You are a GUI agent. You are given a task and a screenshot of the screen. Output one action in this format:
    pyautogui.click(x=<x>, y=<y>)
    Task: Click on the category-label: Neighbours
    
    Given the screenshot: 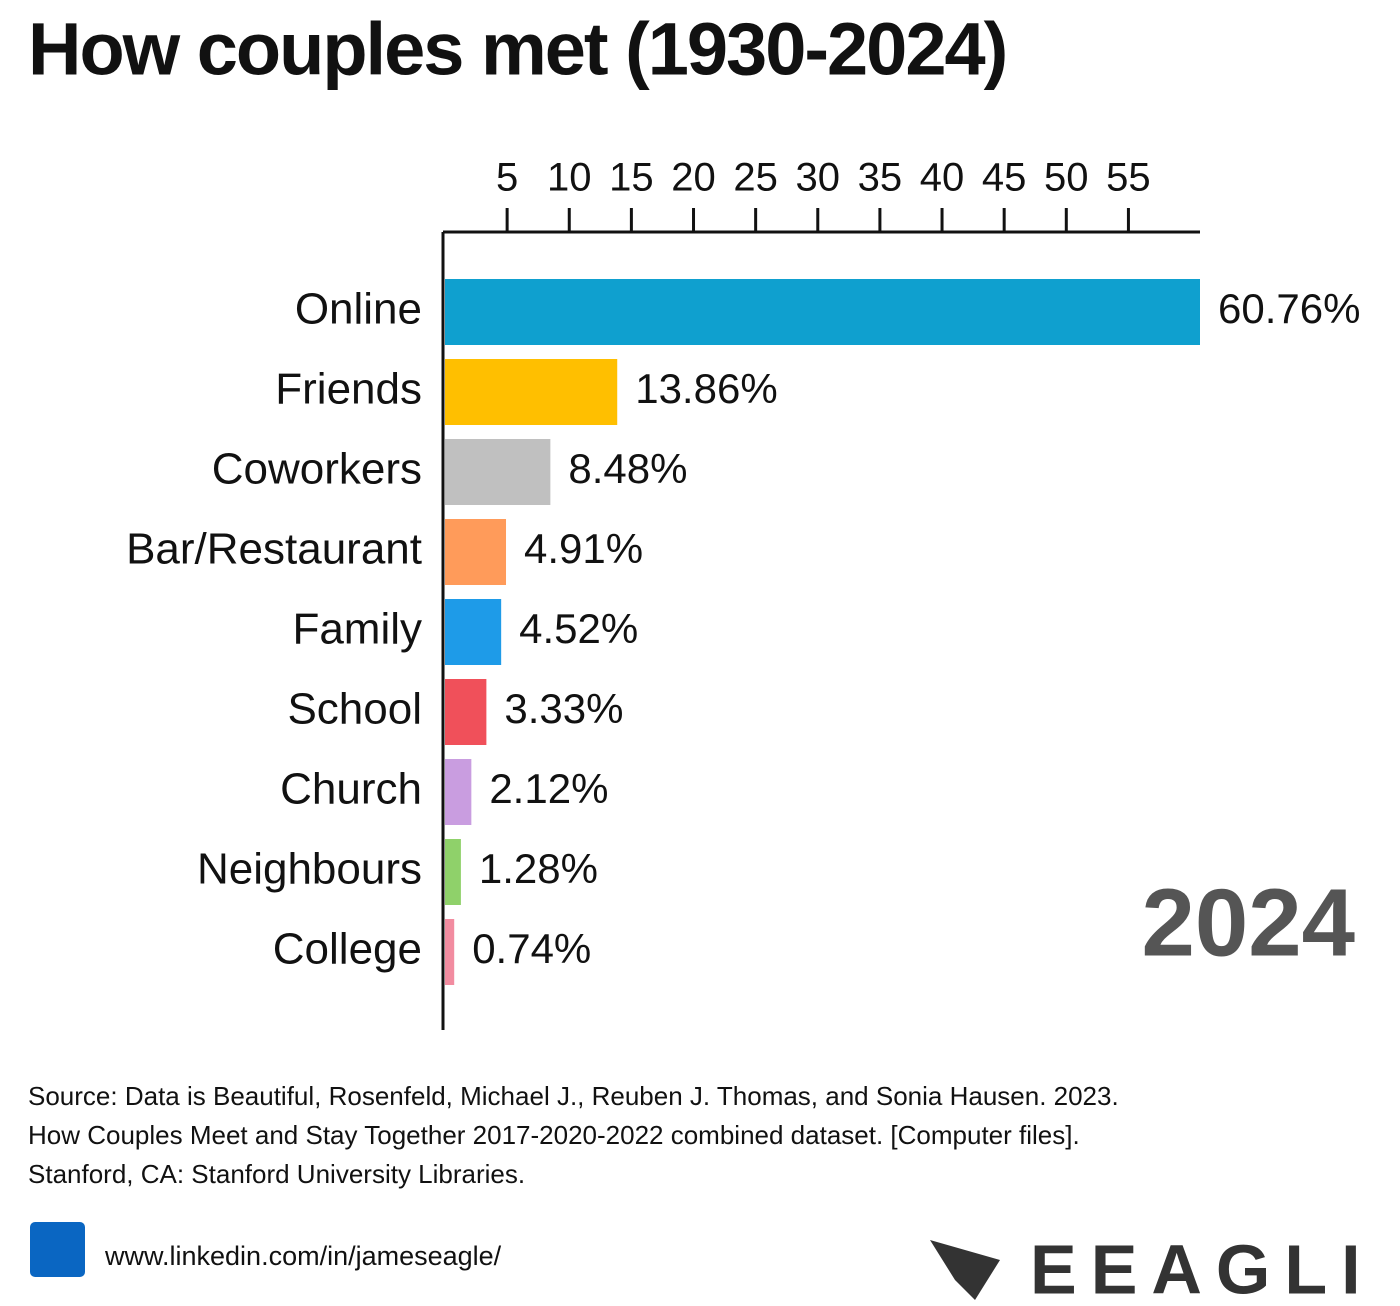 What is the action you would take?
    pyautogui.click(x=309, y=869)
    